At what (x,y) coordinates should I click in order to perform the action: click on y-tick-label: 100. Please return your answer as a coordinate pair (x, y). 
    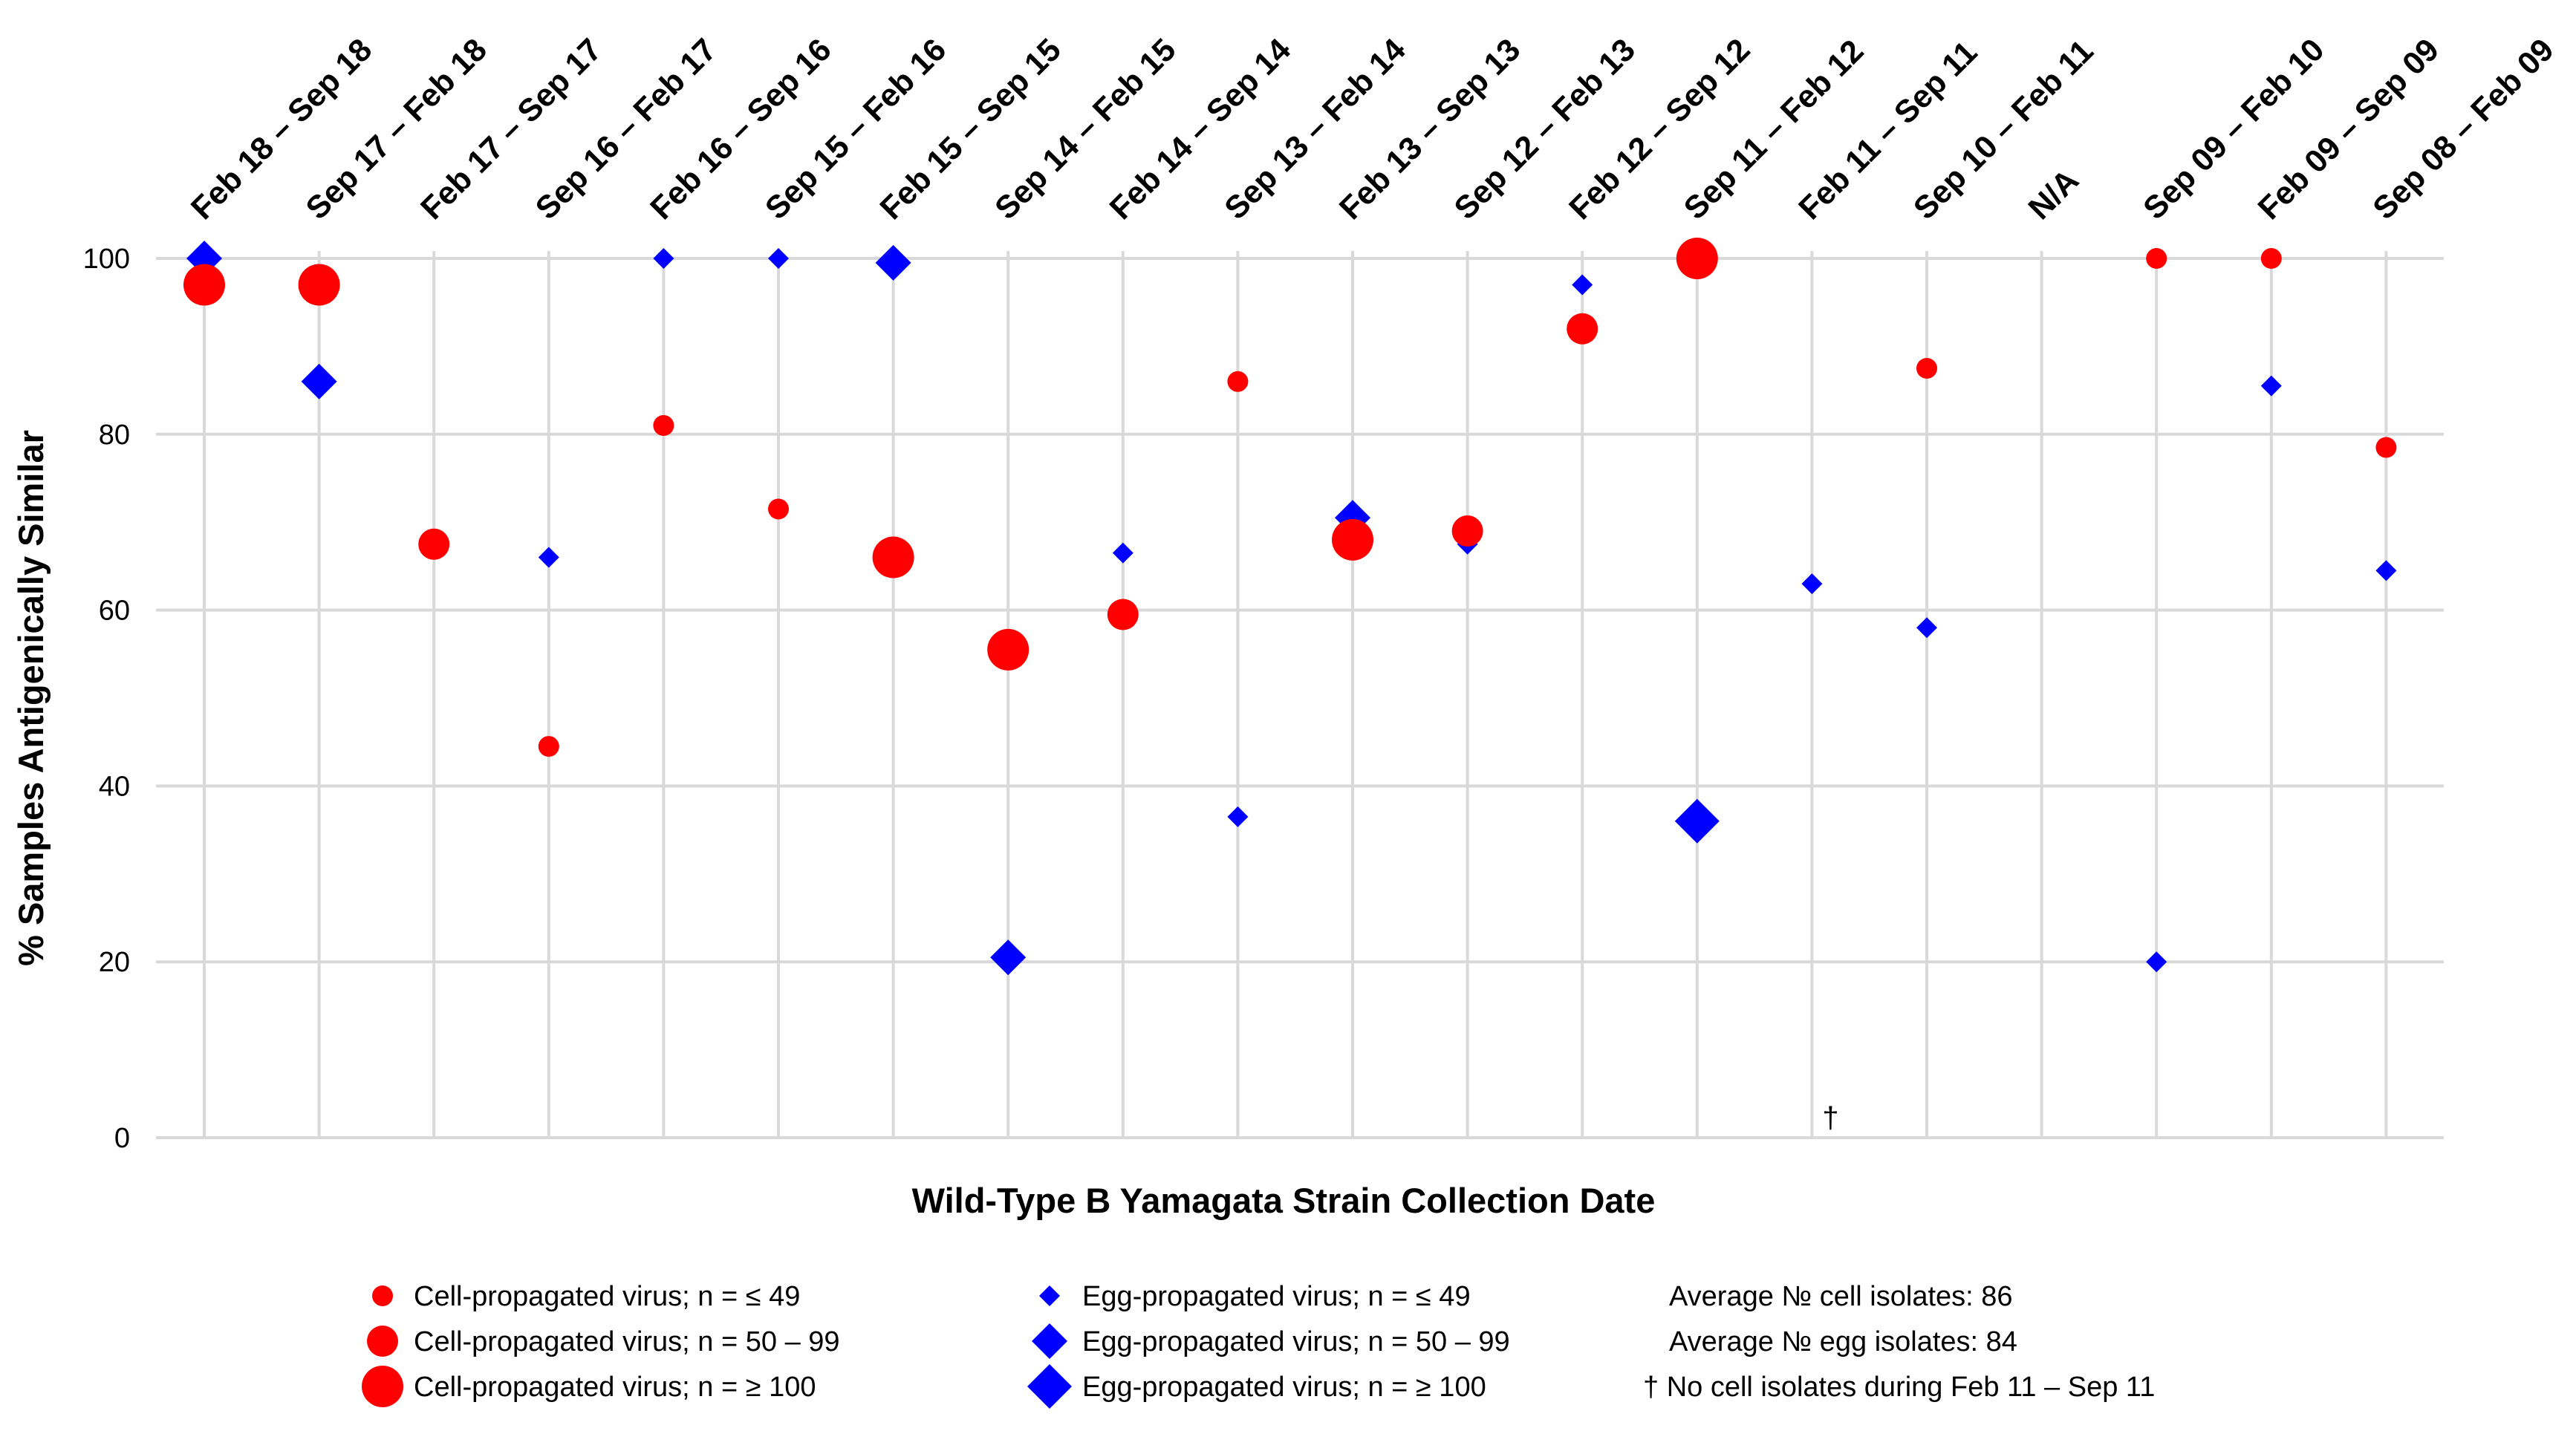
    Looking at the image, I should click on (107, 259).